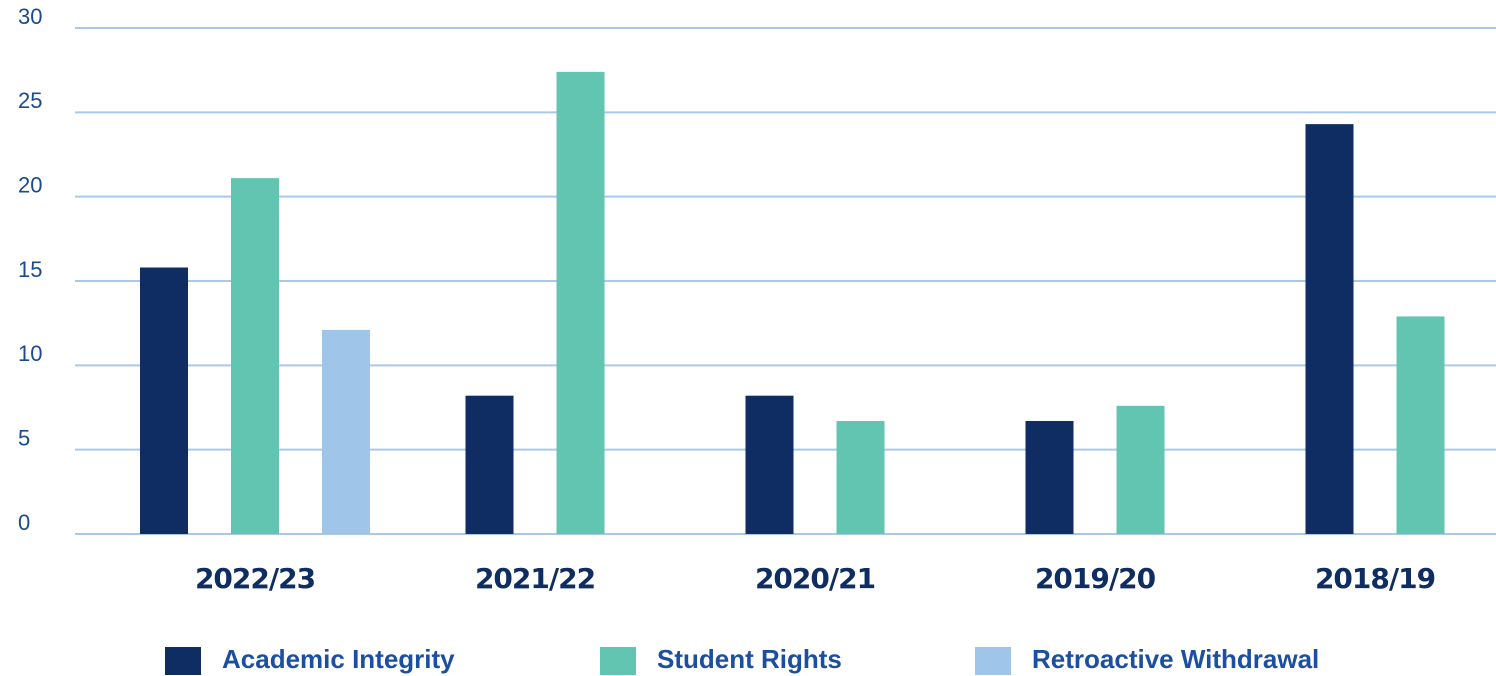  Describe the element at coordinates (24, 437) in the screenshot. I see `y-tick-label: 5` at that location.